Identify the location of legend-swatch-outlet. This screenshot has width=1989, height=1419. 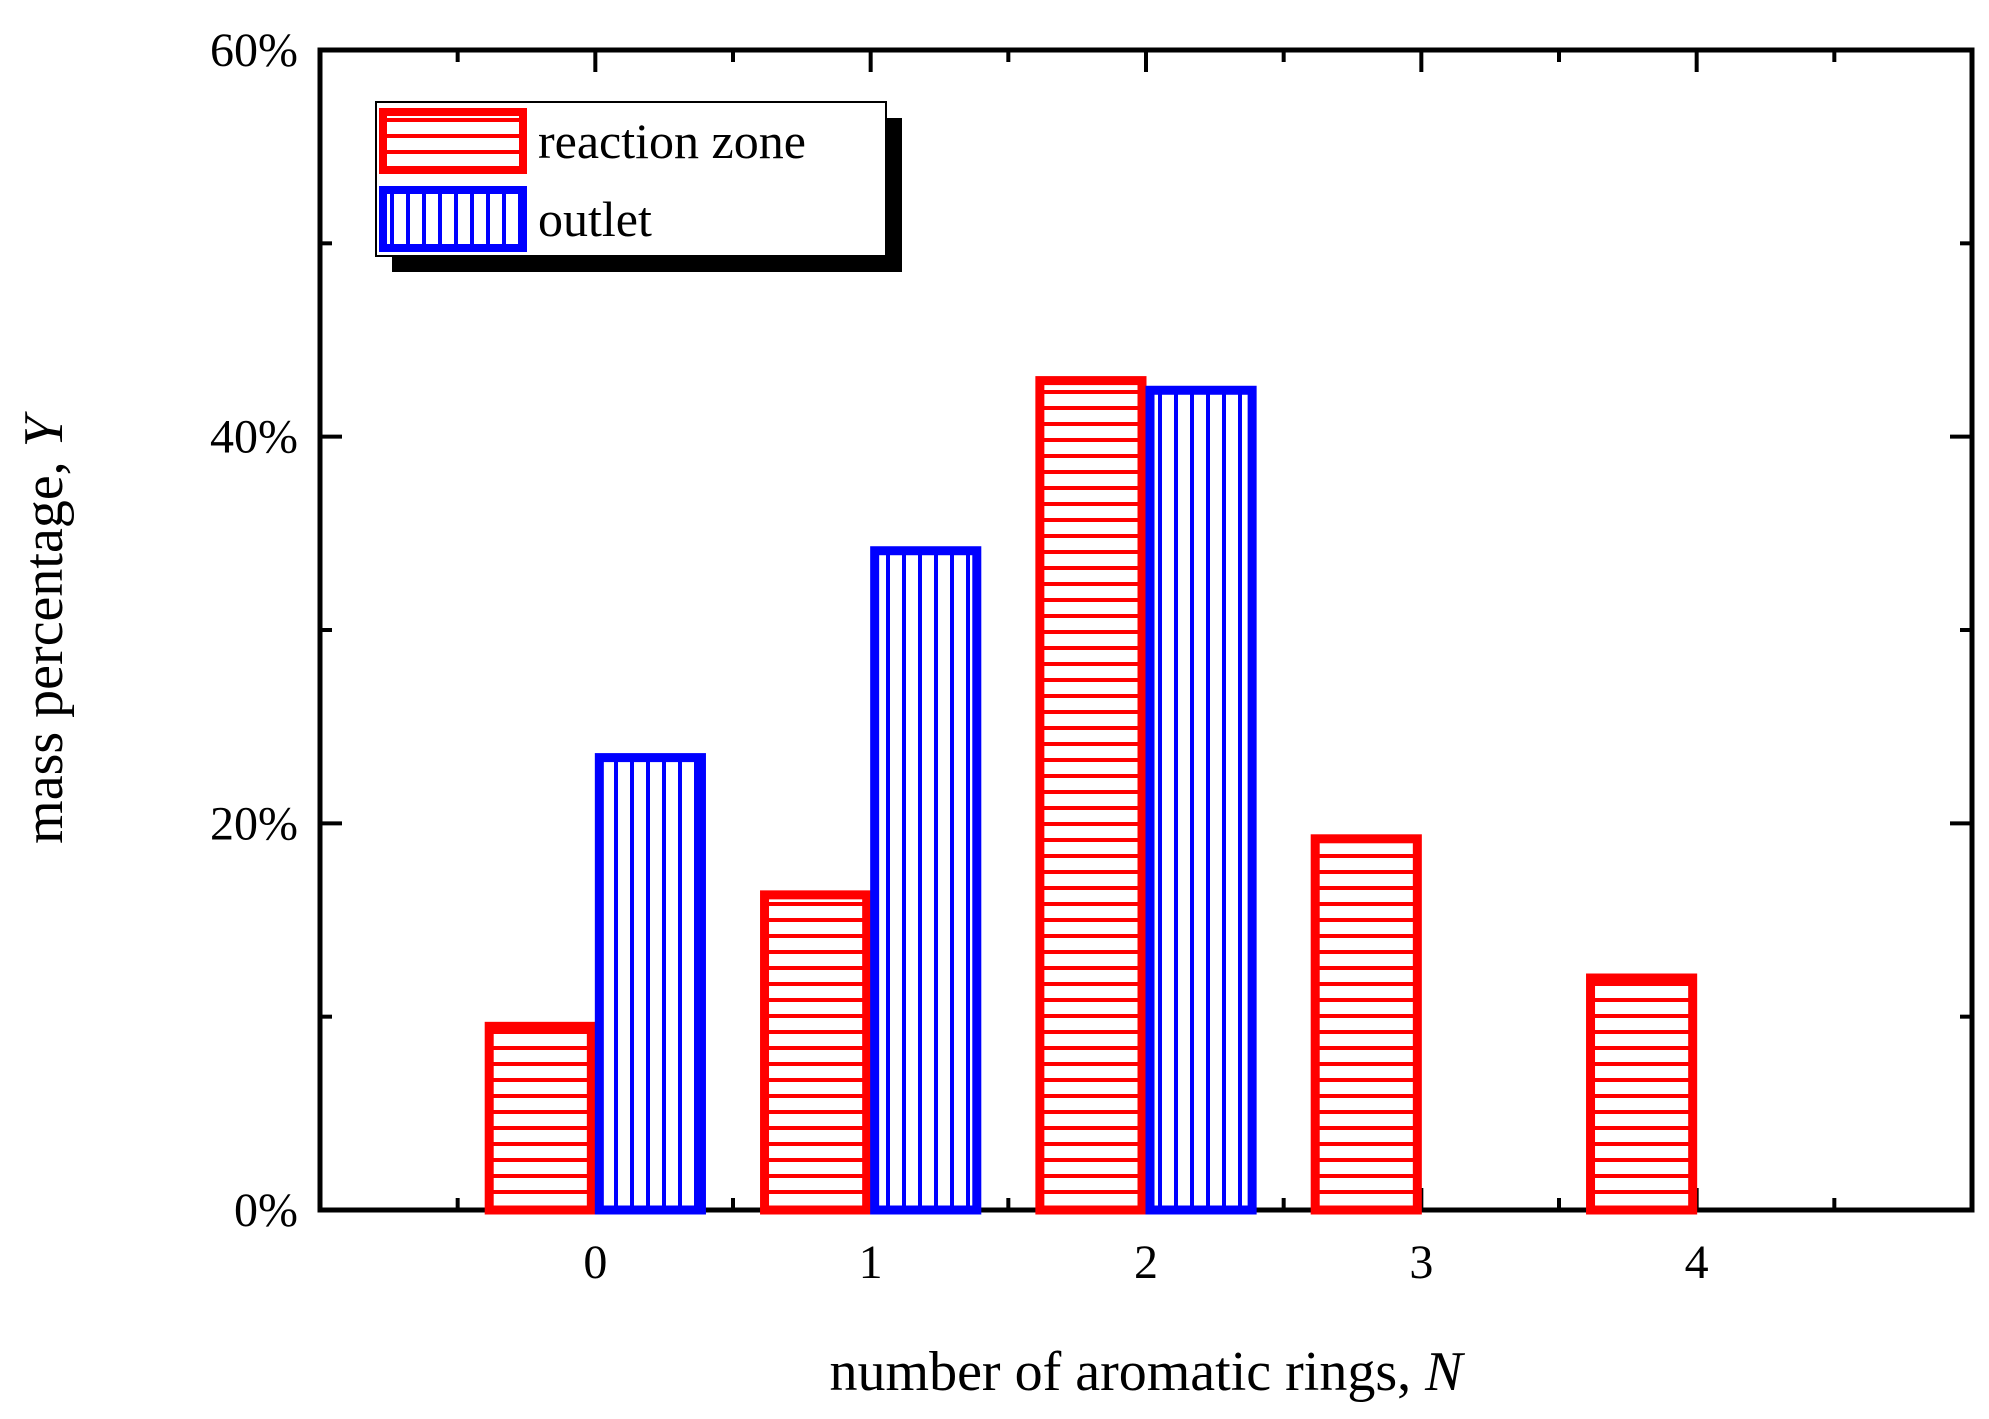
(453, 219).